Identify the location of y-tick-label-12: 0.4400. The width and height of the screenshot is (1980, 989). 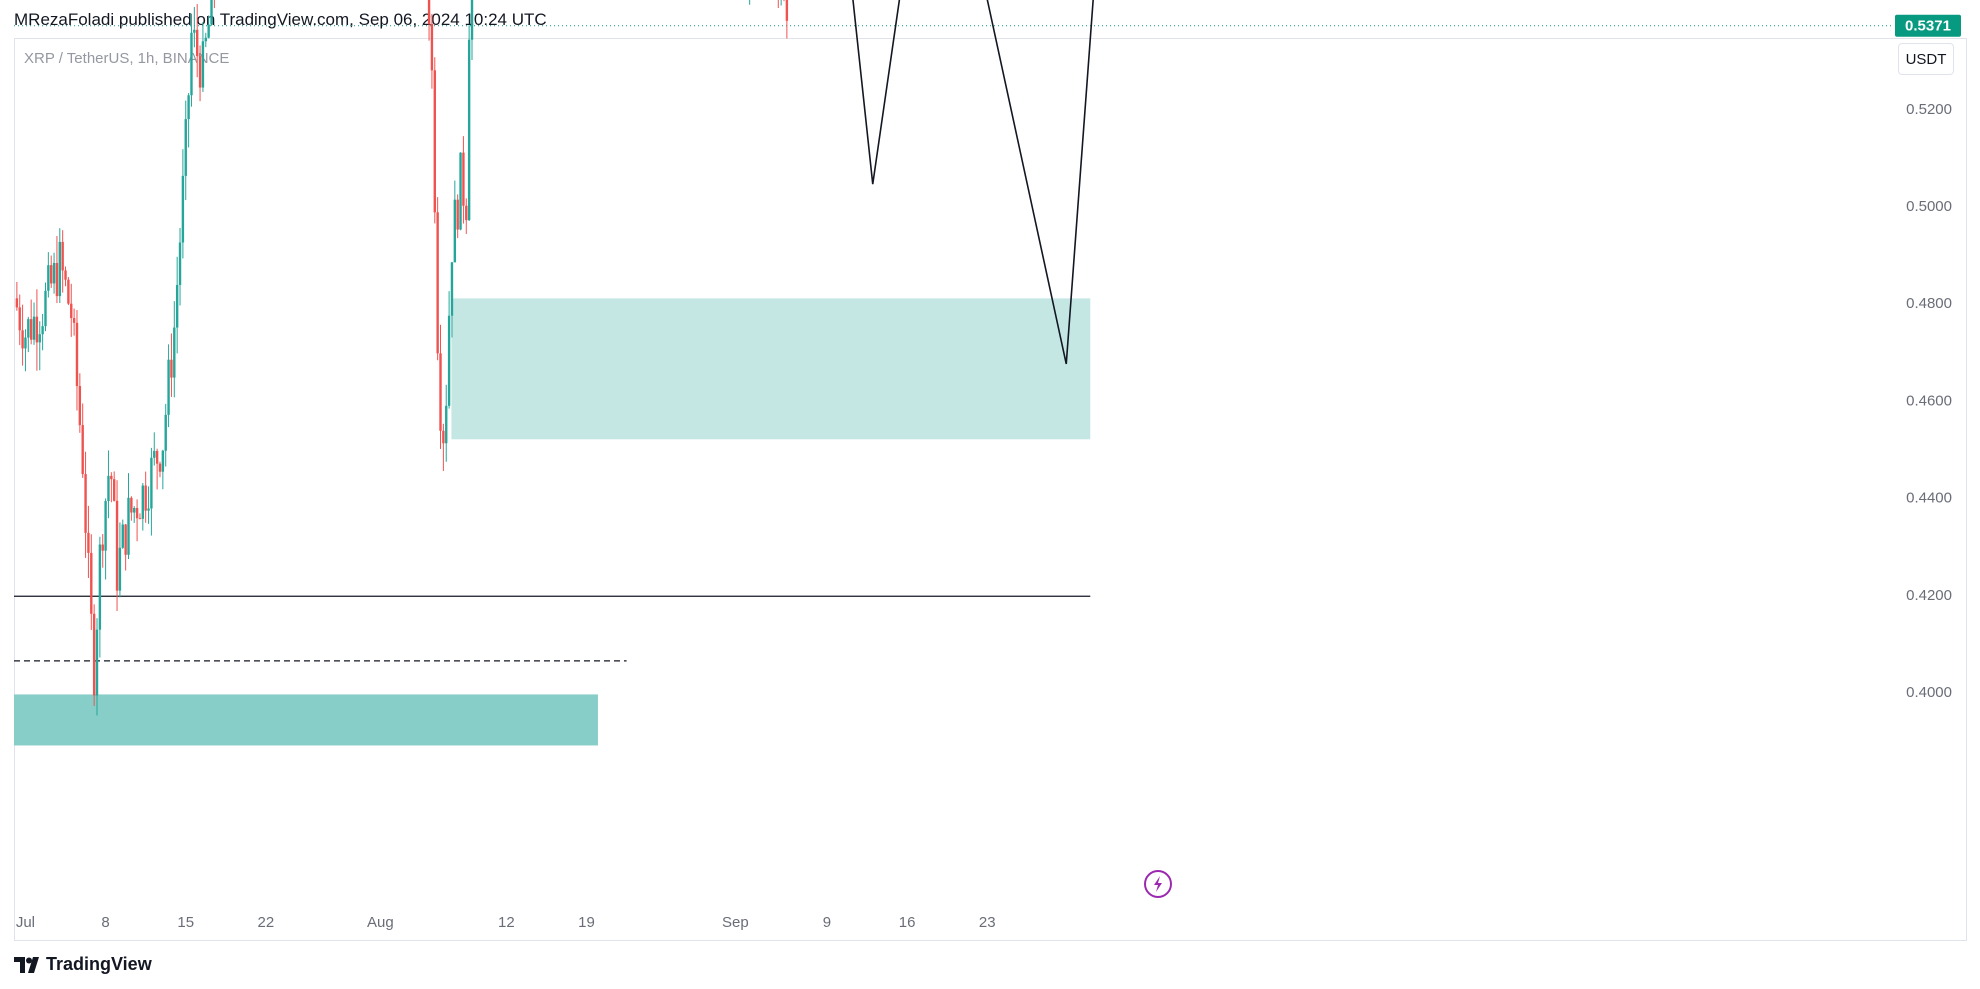
(1929, 498).